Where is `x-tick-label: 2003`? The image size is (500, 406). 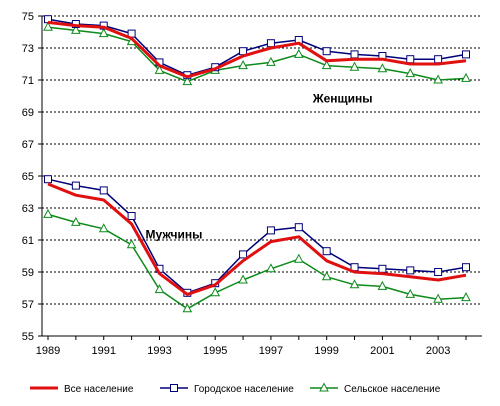
x-tick-label: 2003 is located at coordinates (438, 351).